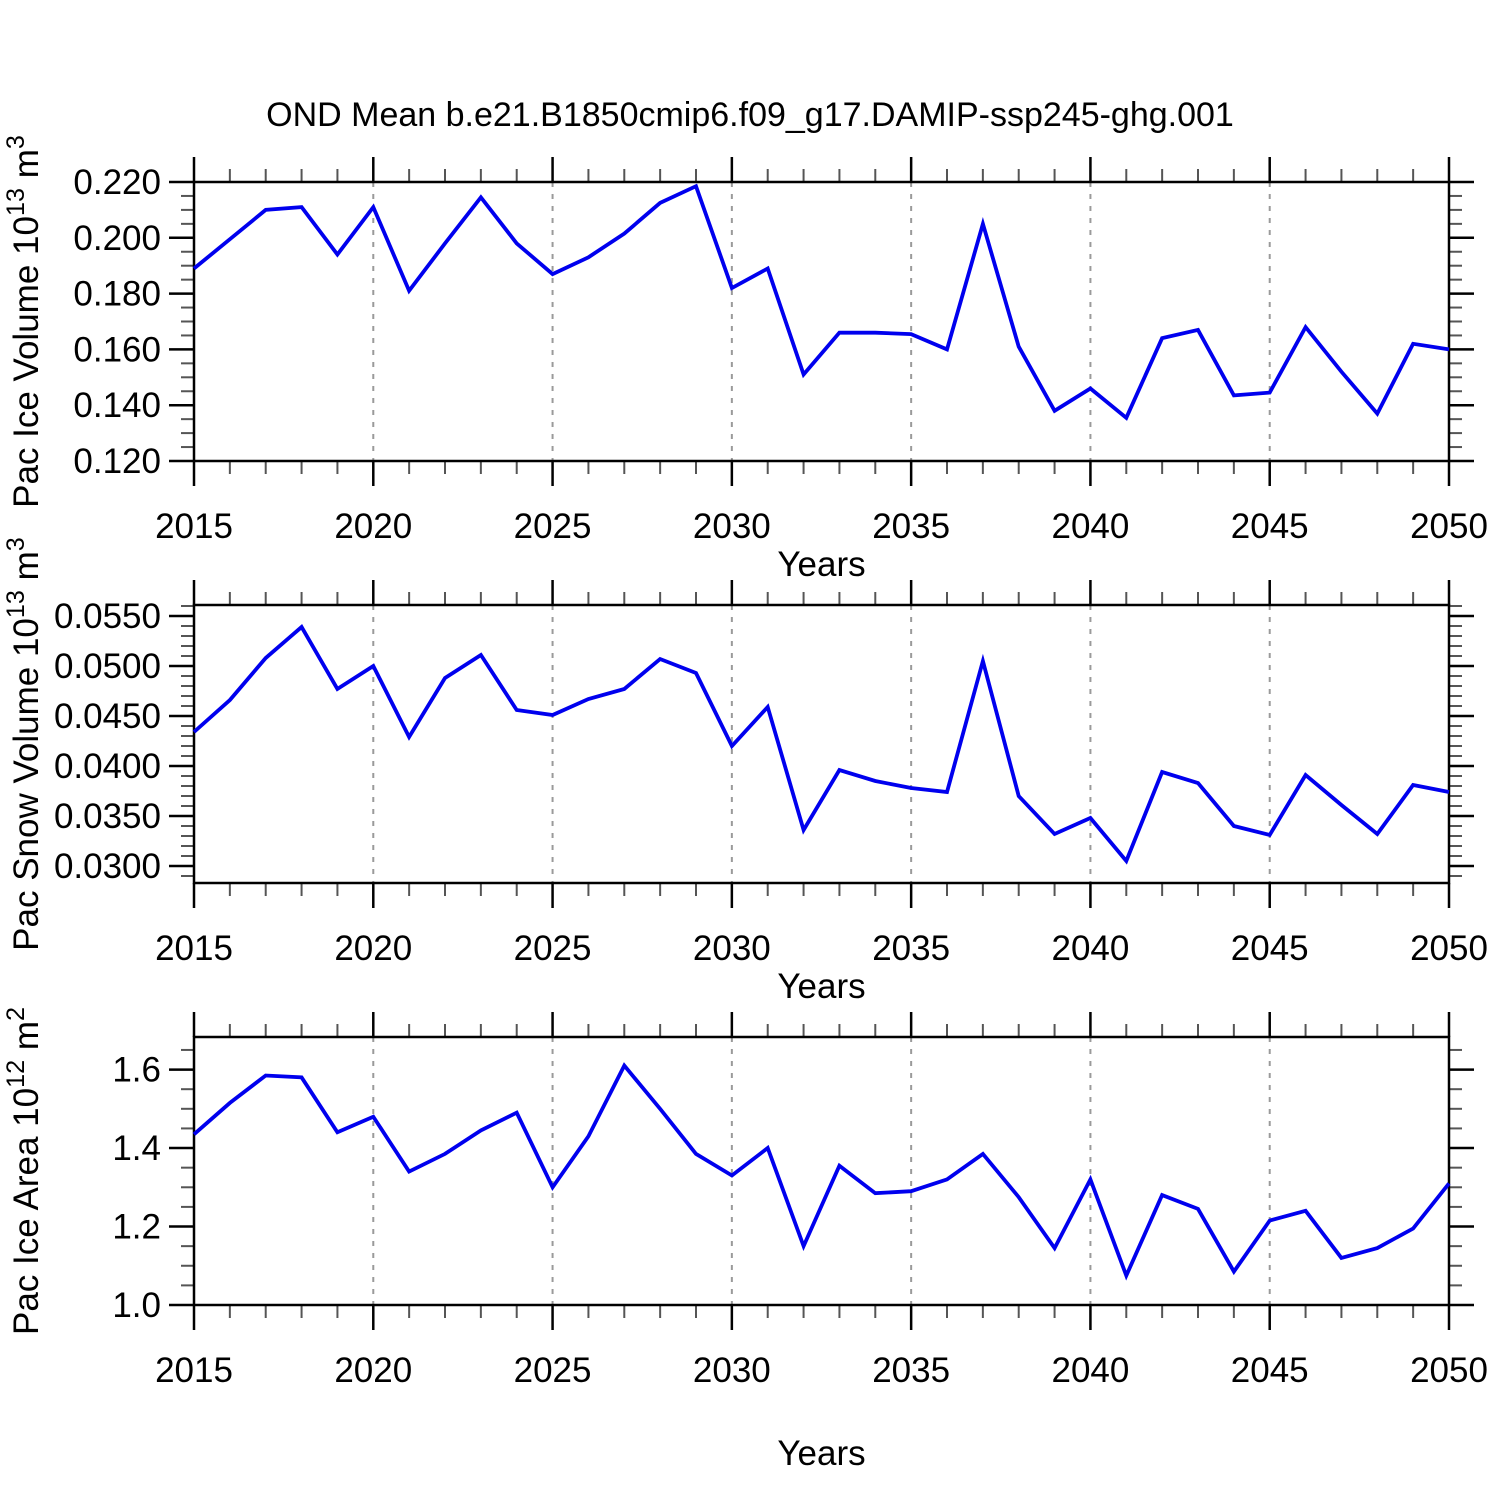 This screenshot has width=1500, height=1500. I want to click on y-tick-label: 0.0350, so click(107, 816).